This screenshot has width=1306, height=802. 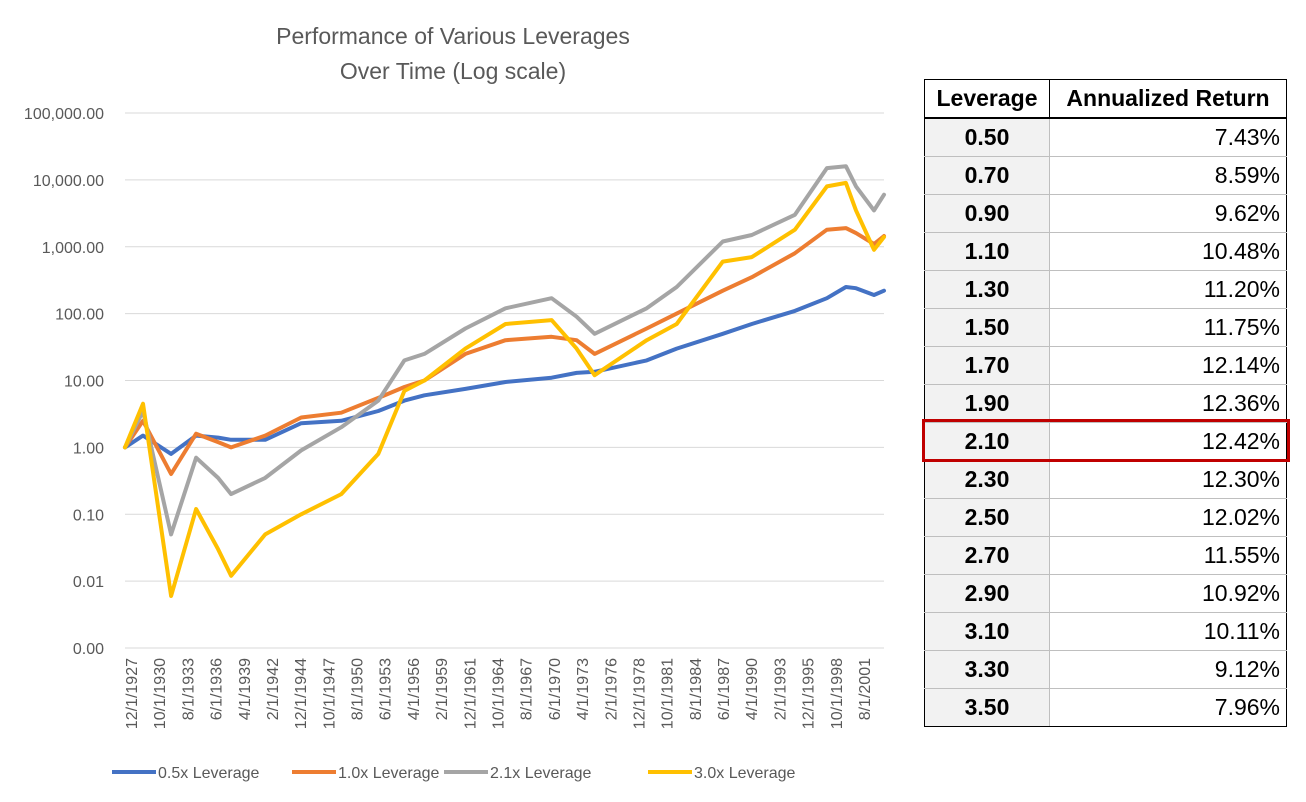 I want to click on table-row: 1.10 10.48%, so click(x=1105, y=251).